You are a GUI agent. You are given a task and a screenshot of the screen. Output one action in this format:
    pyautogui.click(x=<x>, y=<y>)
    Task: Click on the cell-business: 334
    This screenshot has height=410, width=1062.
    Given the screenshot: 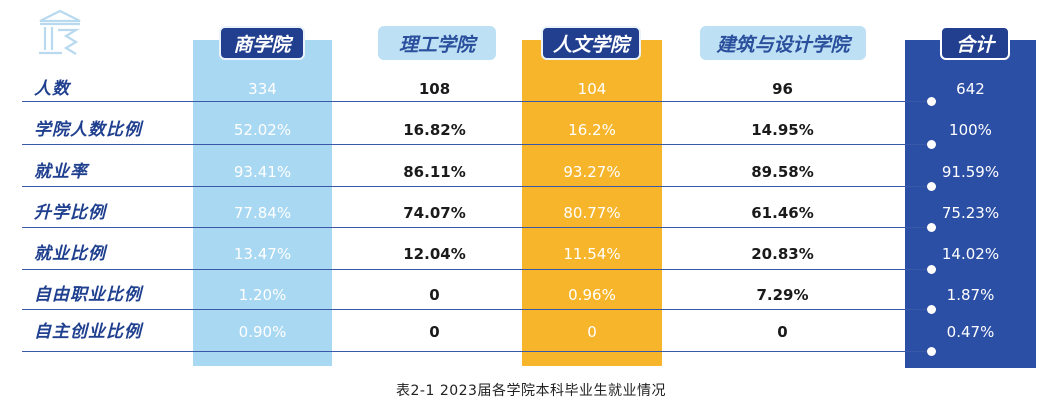 What is the action you would take?
    pyautogui.click(x=262, y=89)
    